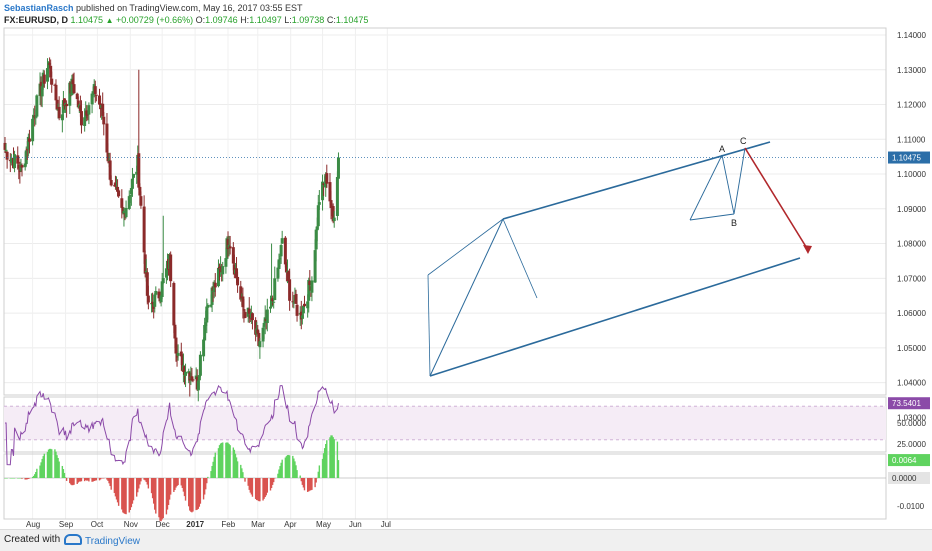 The height and width of the screenshot is (551, 932). Describe the element at coordinates (39, 8) in the screenshot. I see `author-link: SebastianRasch` at that location.